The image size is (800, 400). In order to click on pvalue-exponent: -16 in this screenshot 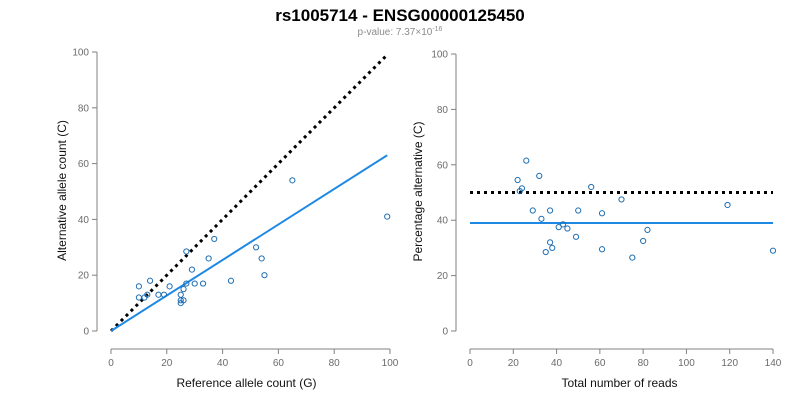, I will do `click(437, 29)`.